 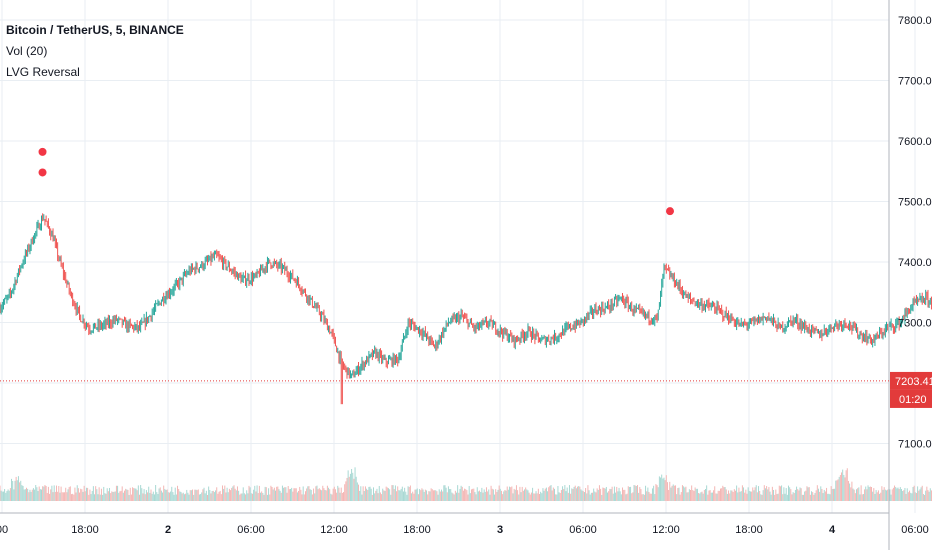 What do you see at coordinates (43, 72) in the screenshot?
I see `legend-indicator: LVG Reversal` at bounding box center [43, 72].